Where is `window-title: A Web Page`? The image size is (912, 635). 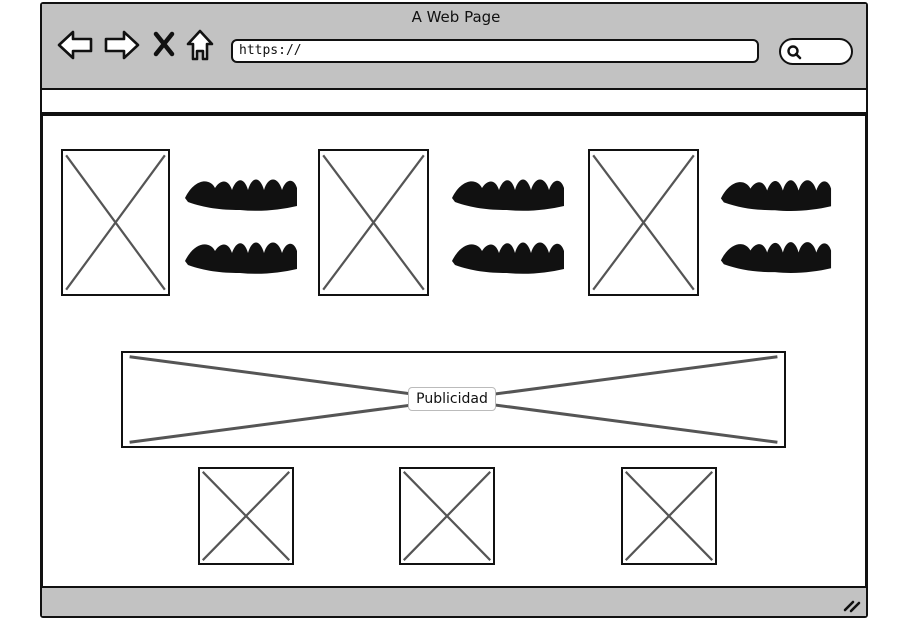
window-title: A Web Page is located at coordinates (456, 17).